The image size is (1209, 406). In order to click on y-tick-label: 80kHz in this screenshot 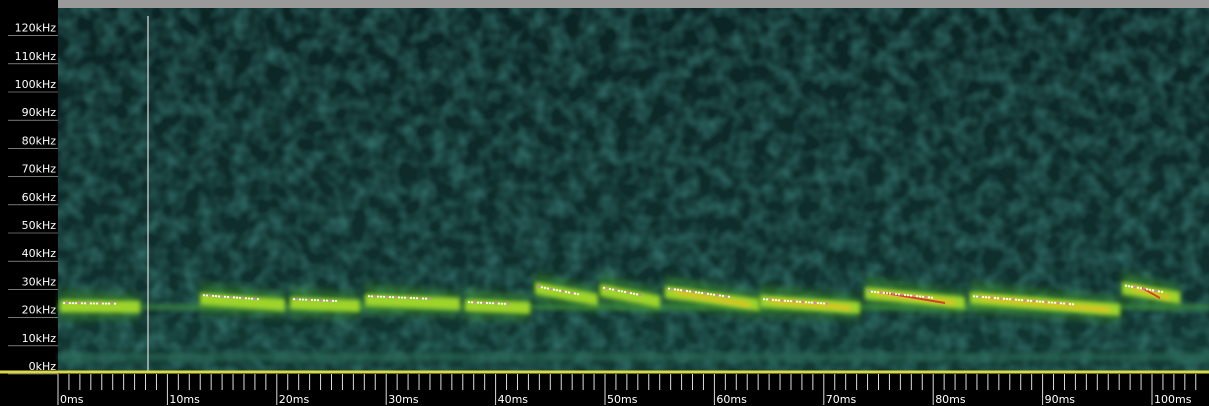, I will do `click(39, 140)`.